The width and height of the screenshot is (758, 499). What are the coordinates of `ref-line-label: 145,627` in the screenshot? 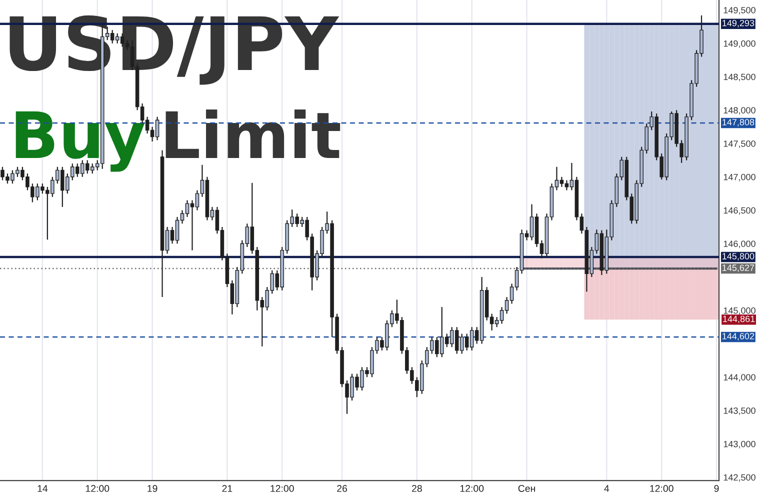 It's located at (738, 268).